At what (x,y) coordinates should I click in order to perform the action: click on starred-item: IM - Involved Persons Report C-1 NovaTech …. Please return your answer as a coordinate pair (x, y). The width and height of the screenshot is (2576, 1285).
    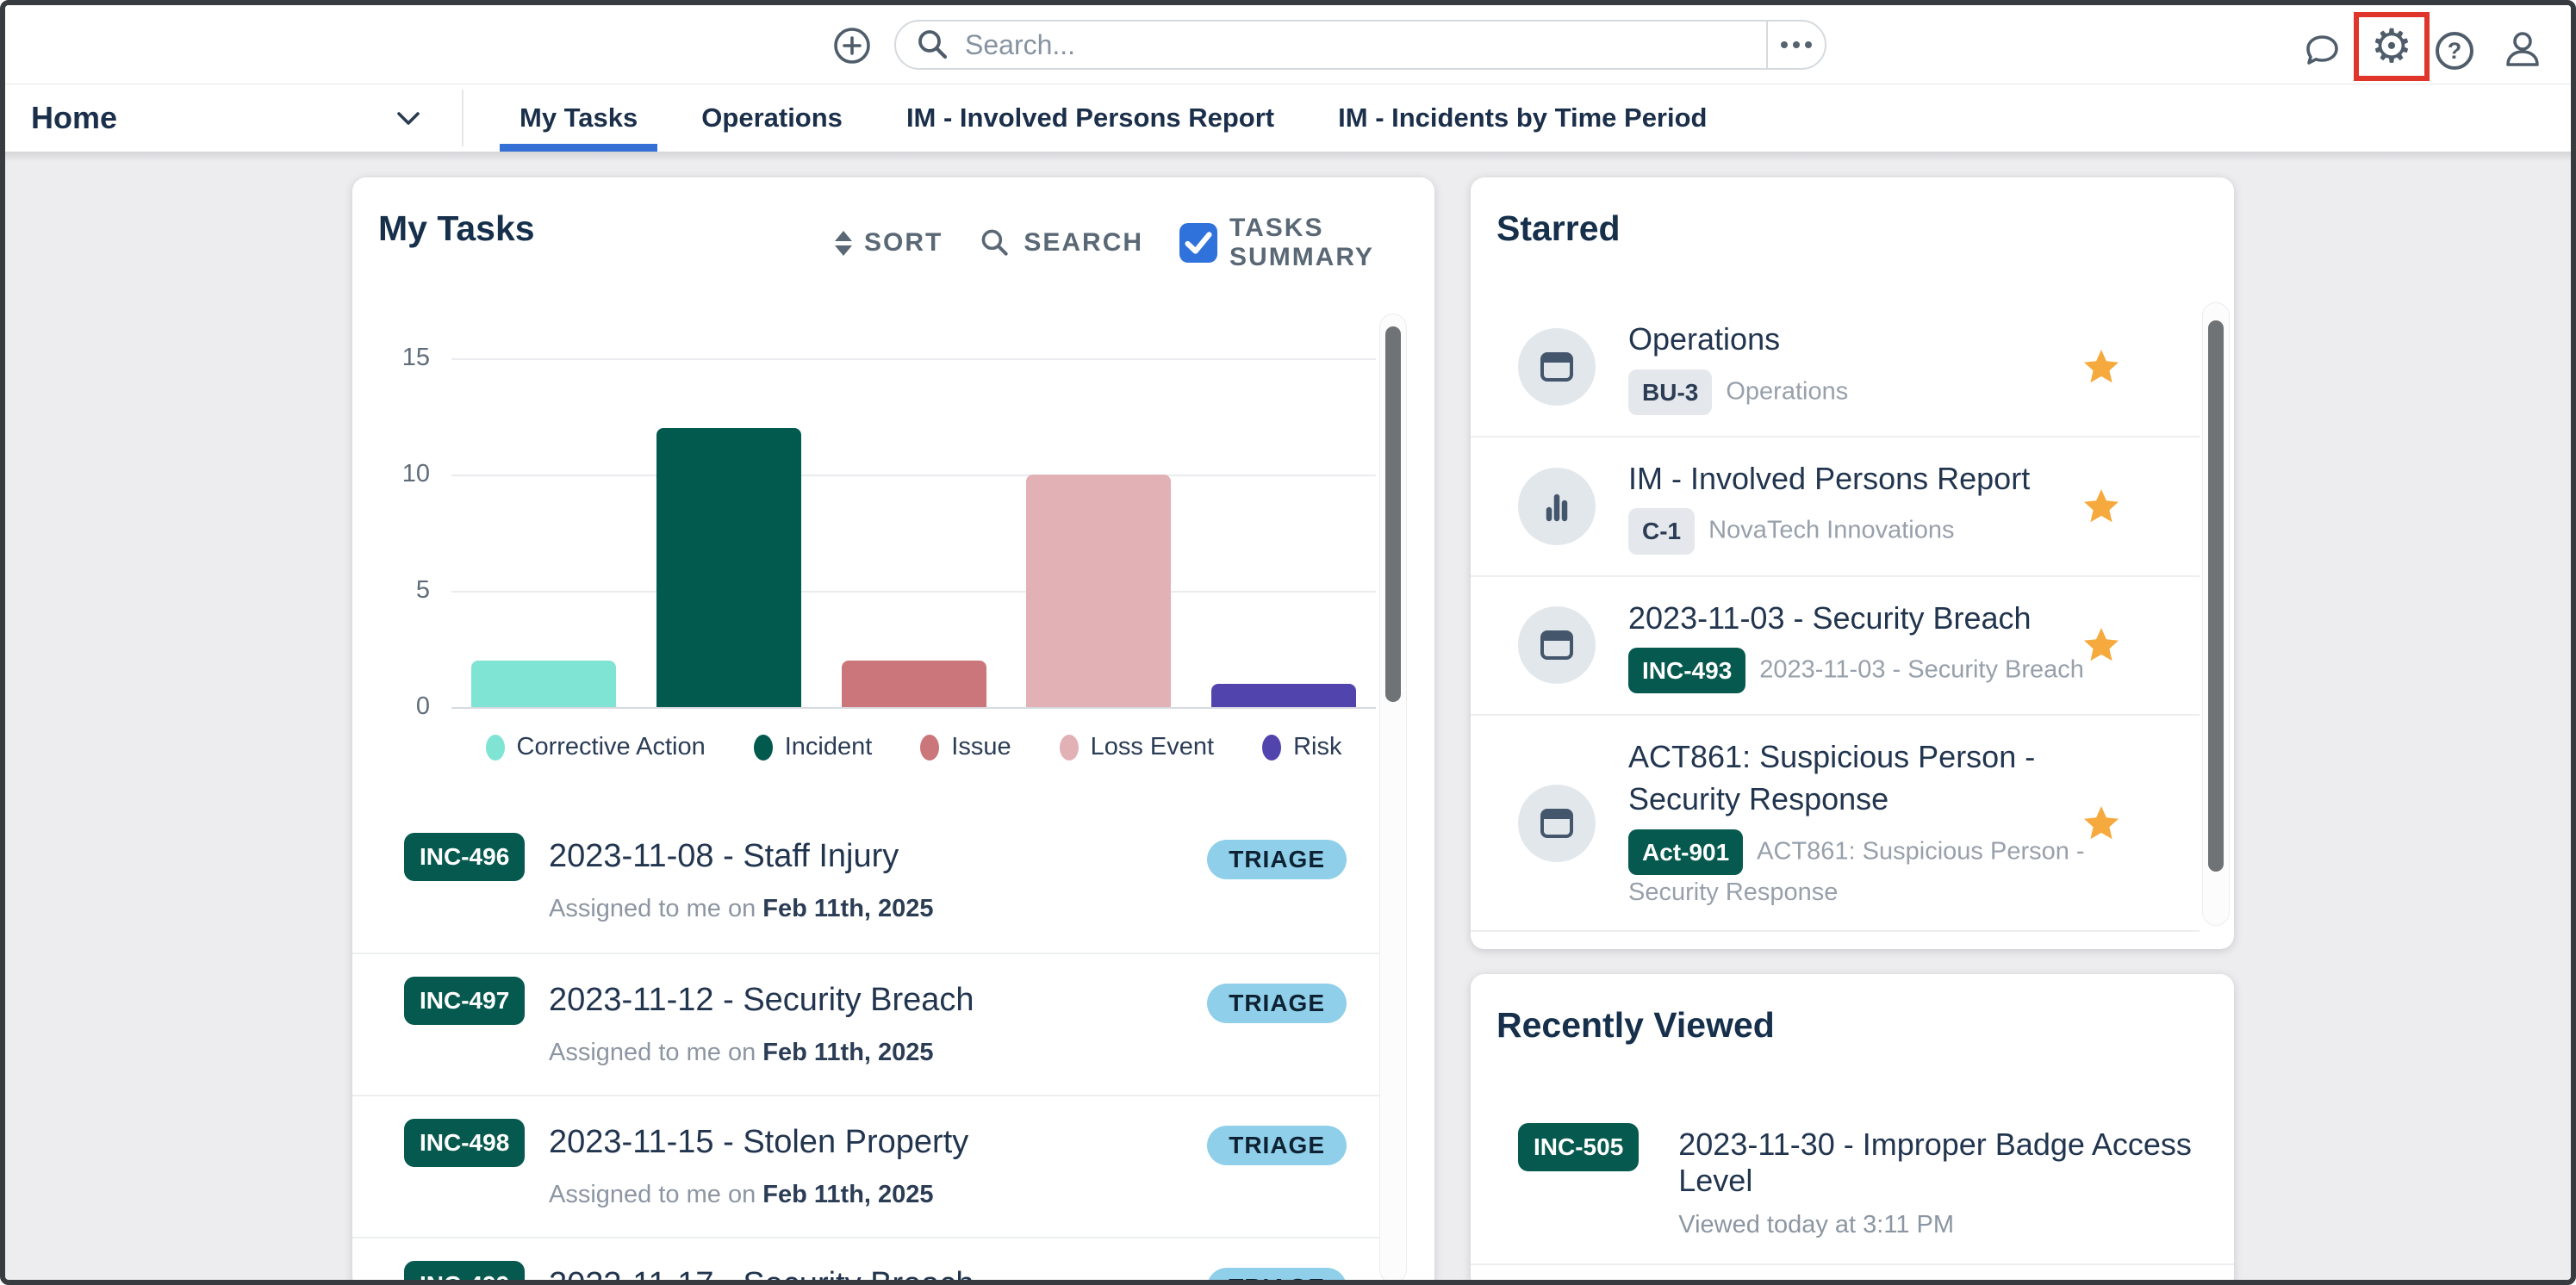
    Looking at the image, I should click on (1836, 505).